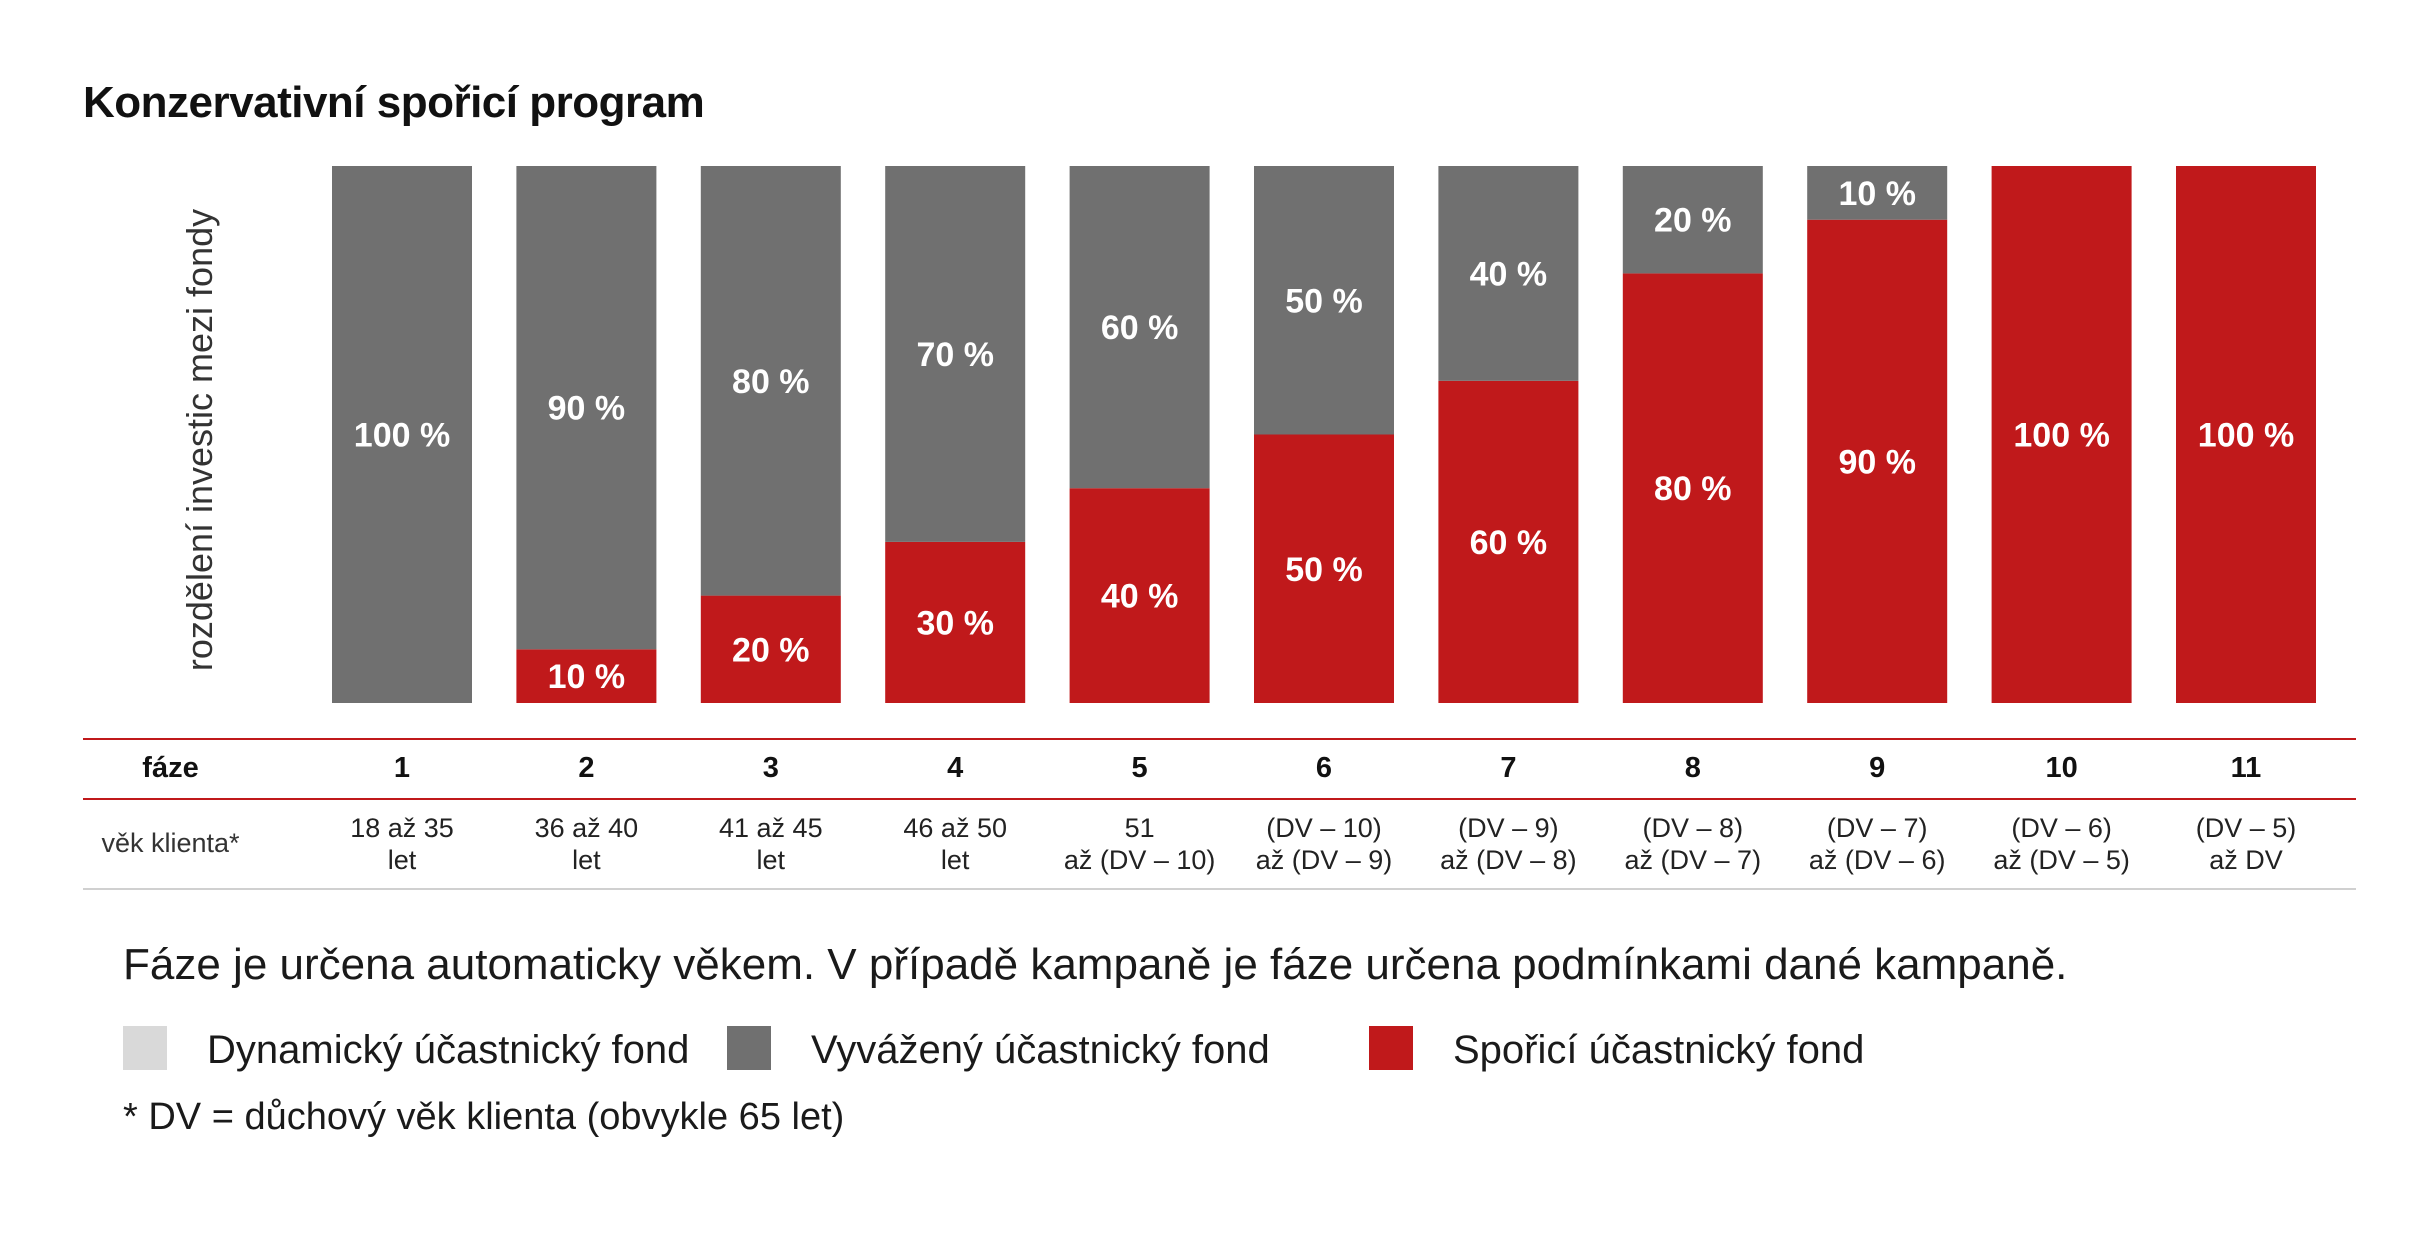 The width and height of the screenshot is (2421, 1240). I want to click on age-cell-line: až (DV – 5), so click(2061, 860).